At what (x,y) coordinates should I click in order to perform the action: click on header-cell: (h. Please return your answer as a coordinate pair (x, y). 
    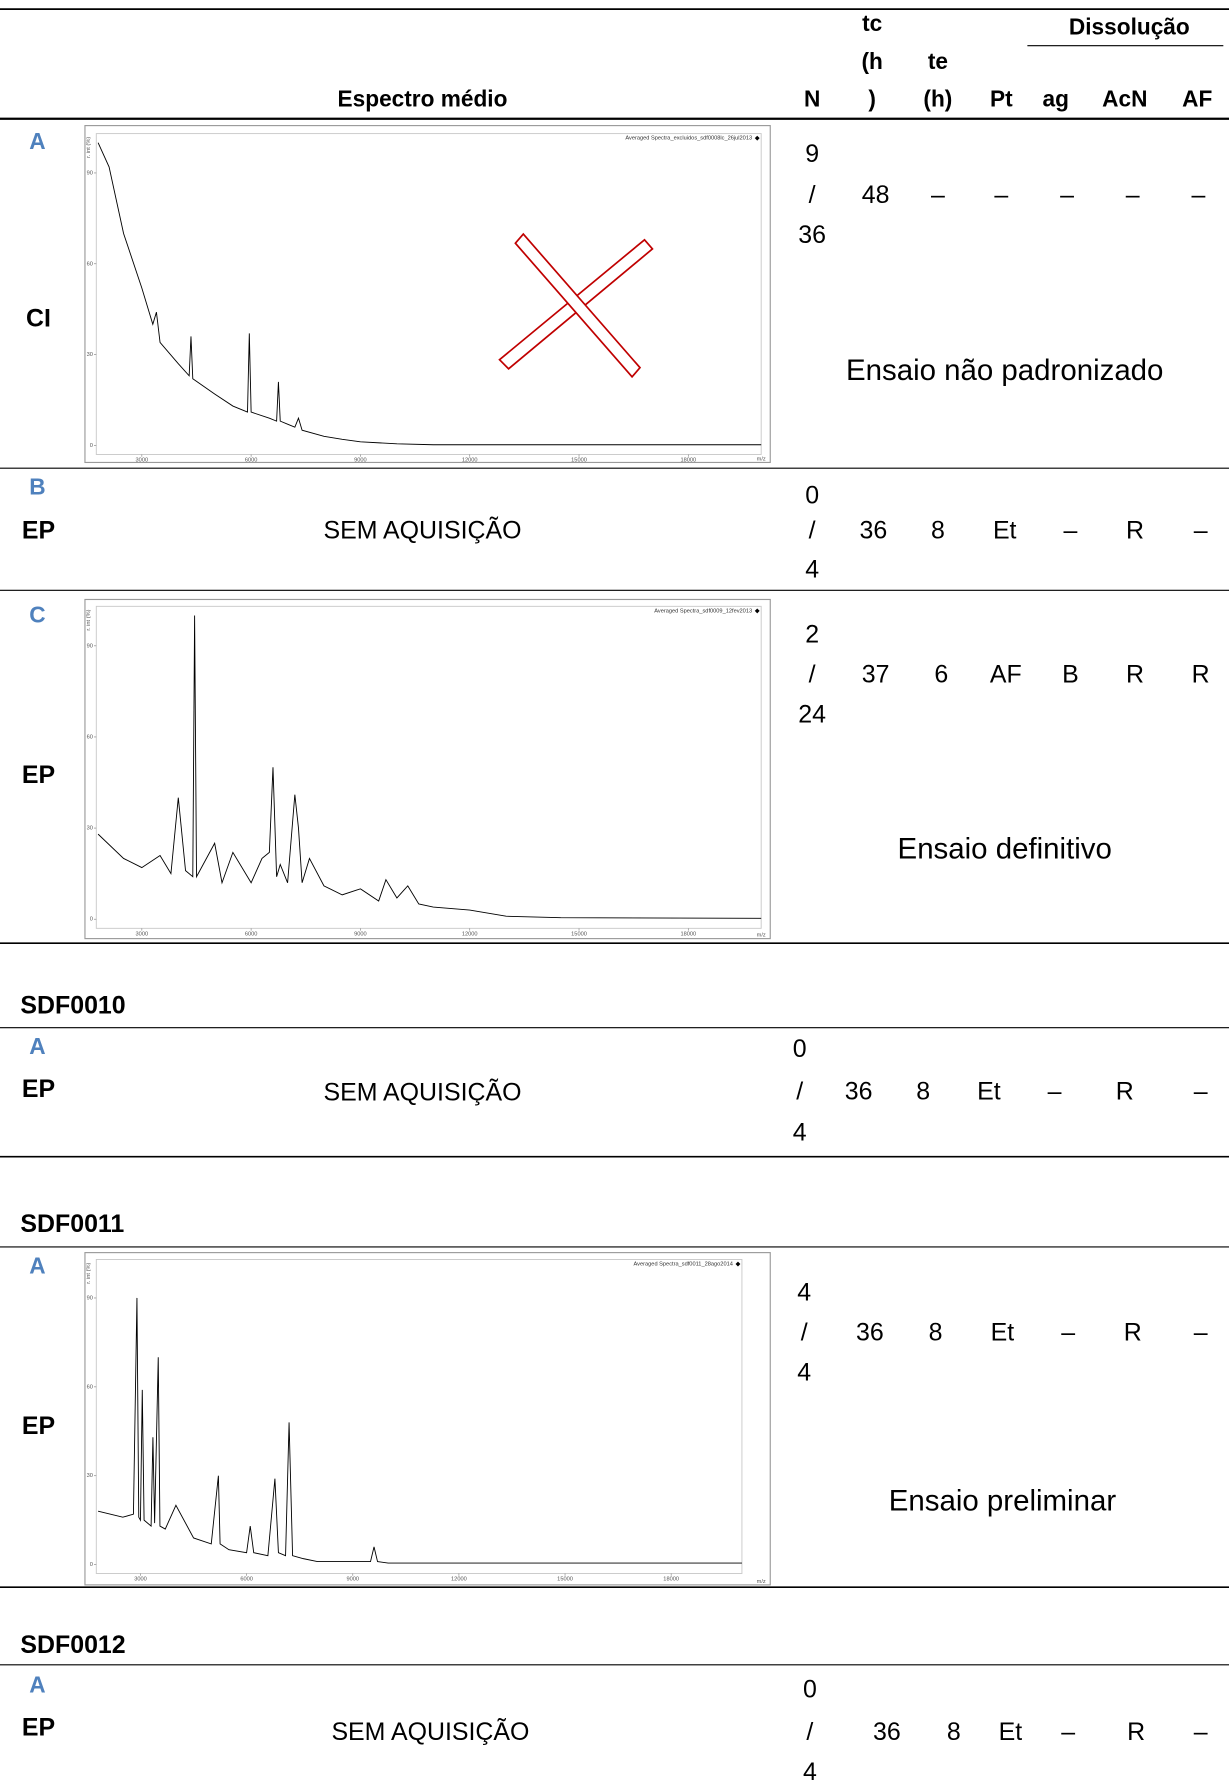
    Looking at the image, I should click on (872, 61).